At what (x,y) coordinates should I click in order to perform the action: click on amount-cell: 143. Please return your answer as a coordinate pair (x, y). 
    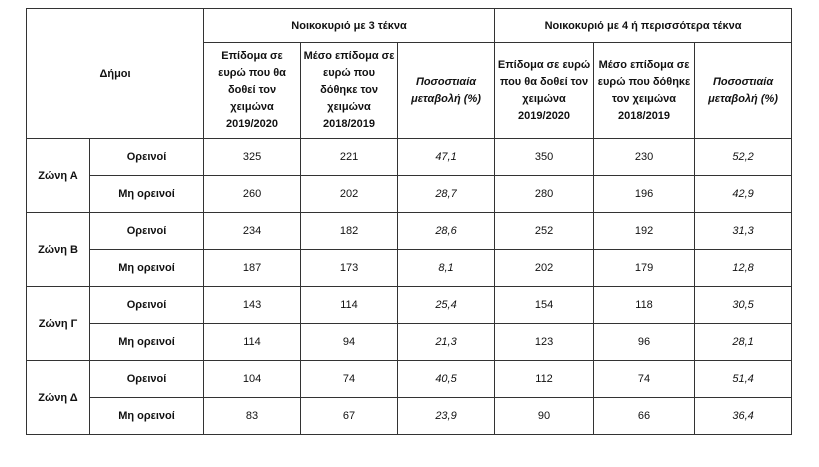
    Looking at the image, I should click on (252, 305).